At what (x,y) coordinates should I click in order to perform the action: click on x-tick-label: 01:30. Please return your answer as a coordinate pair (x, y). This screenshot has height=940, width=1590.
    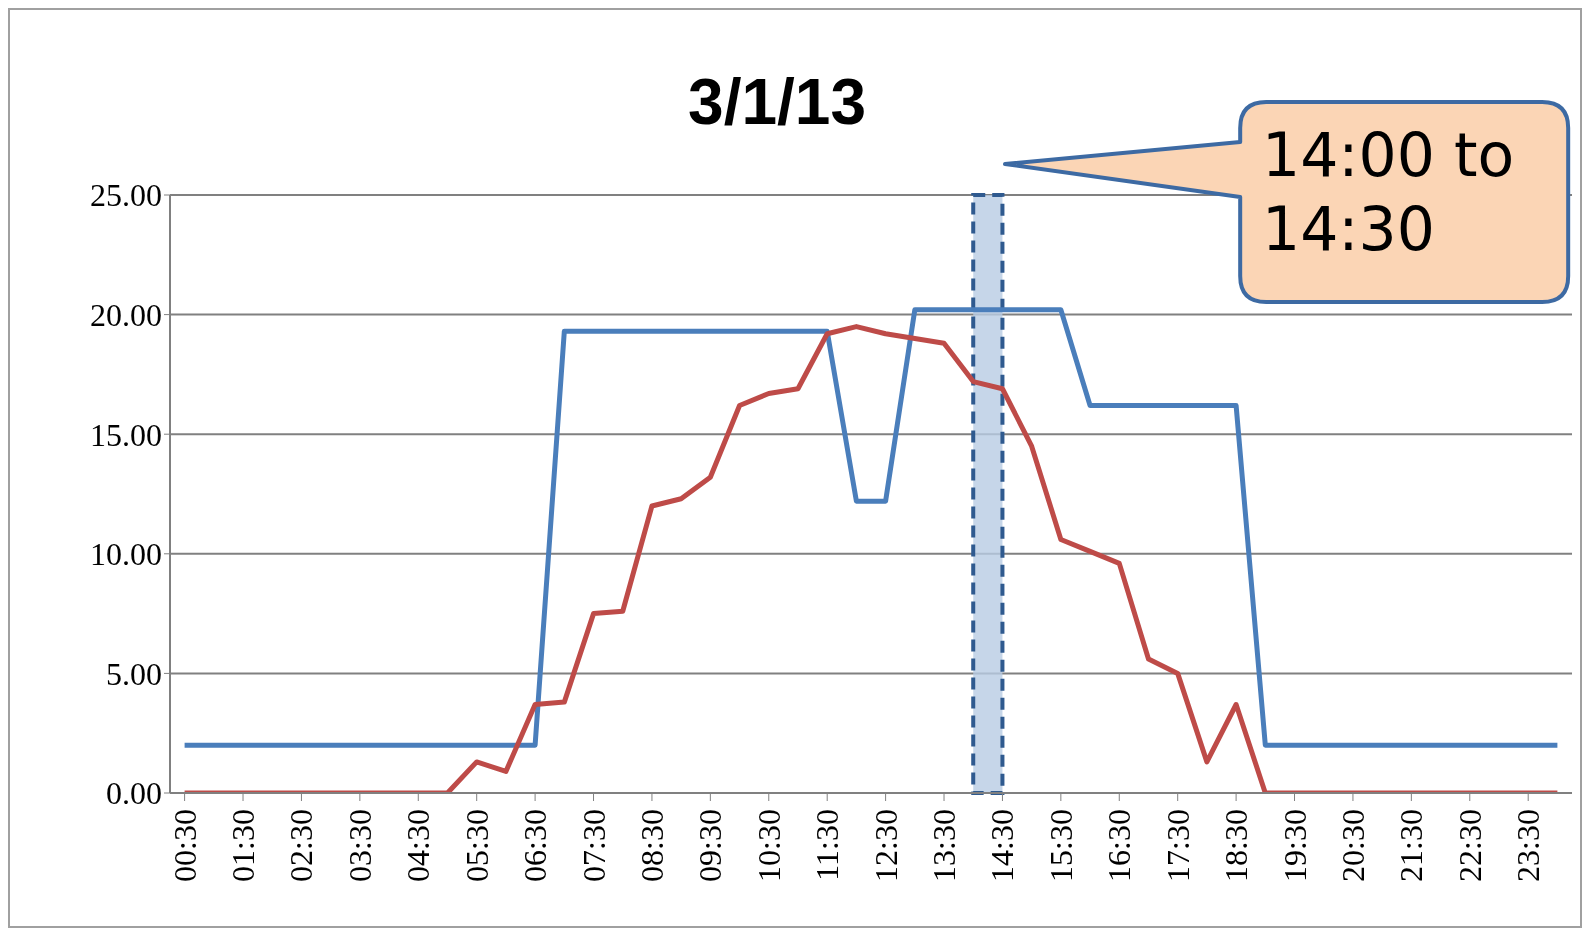
    Looking at the image, I should click on (243, 845).